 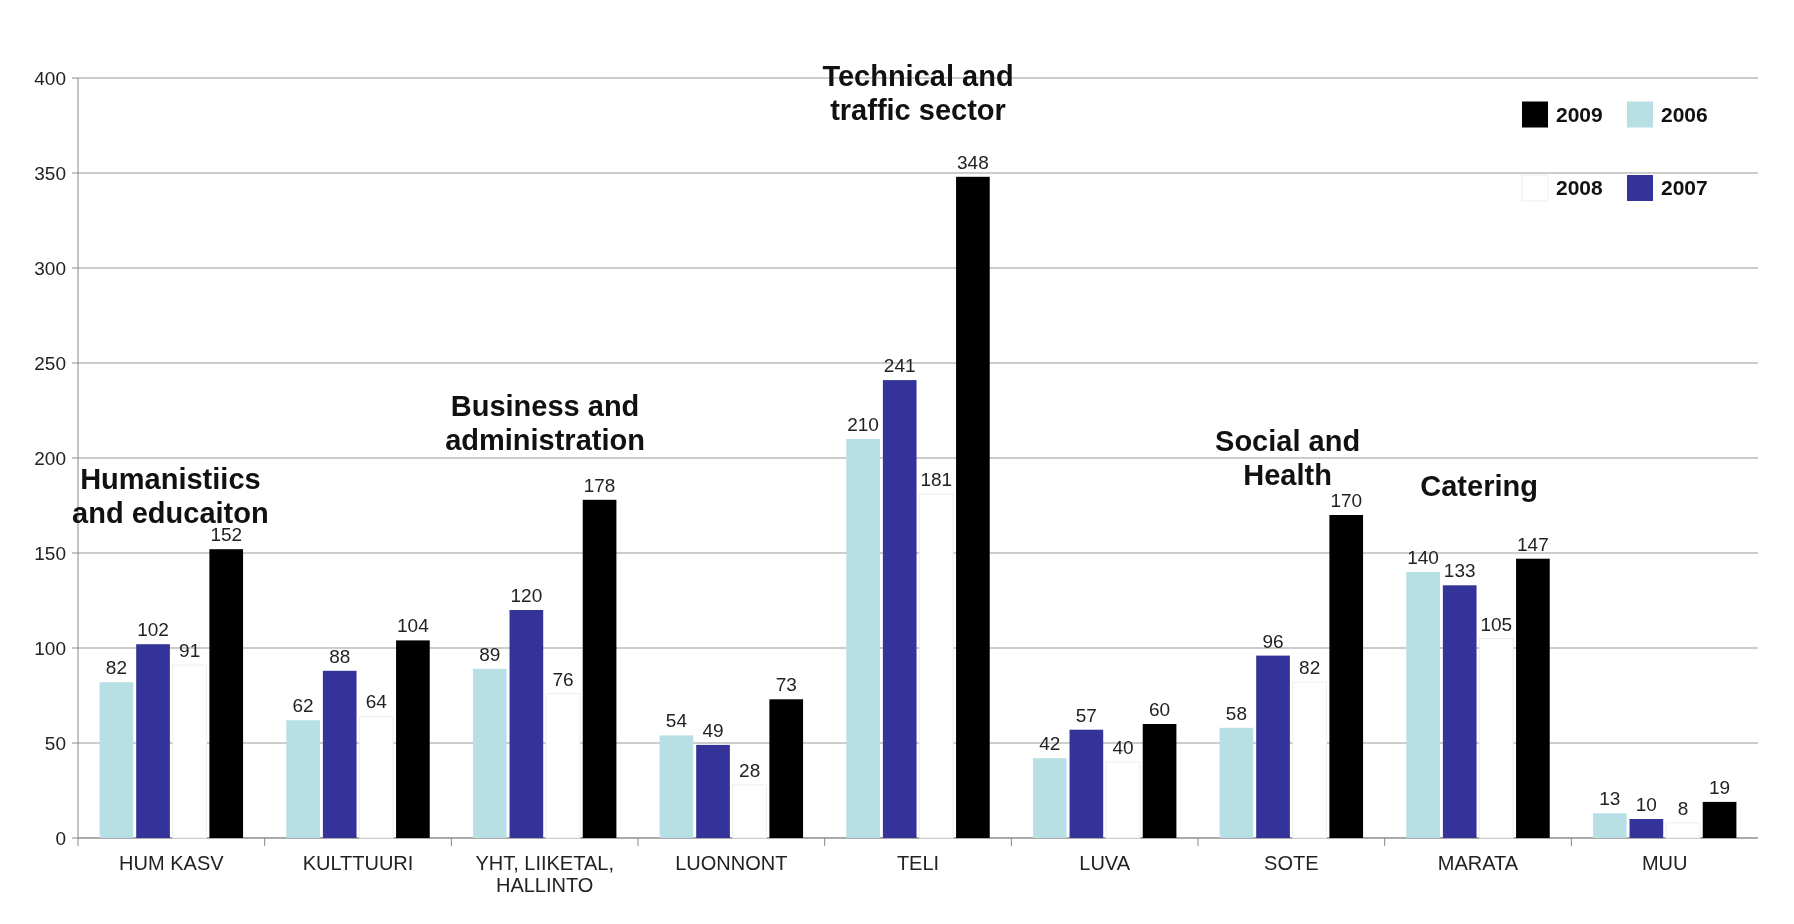 I want to click on y-tick-label: 400, so click(x=50, y=78).